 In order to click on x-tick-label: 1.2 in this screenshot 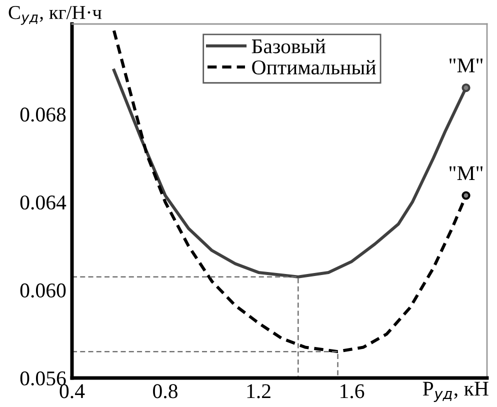, I will do `click(258, 391)`.